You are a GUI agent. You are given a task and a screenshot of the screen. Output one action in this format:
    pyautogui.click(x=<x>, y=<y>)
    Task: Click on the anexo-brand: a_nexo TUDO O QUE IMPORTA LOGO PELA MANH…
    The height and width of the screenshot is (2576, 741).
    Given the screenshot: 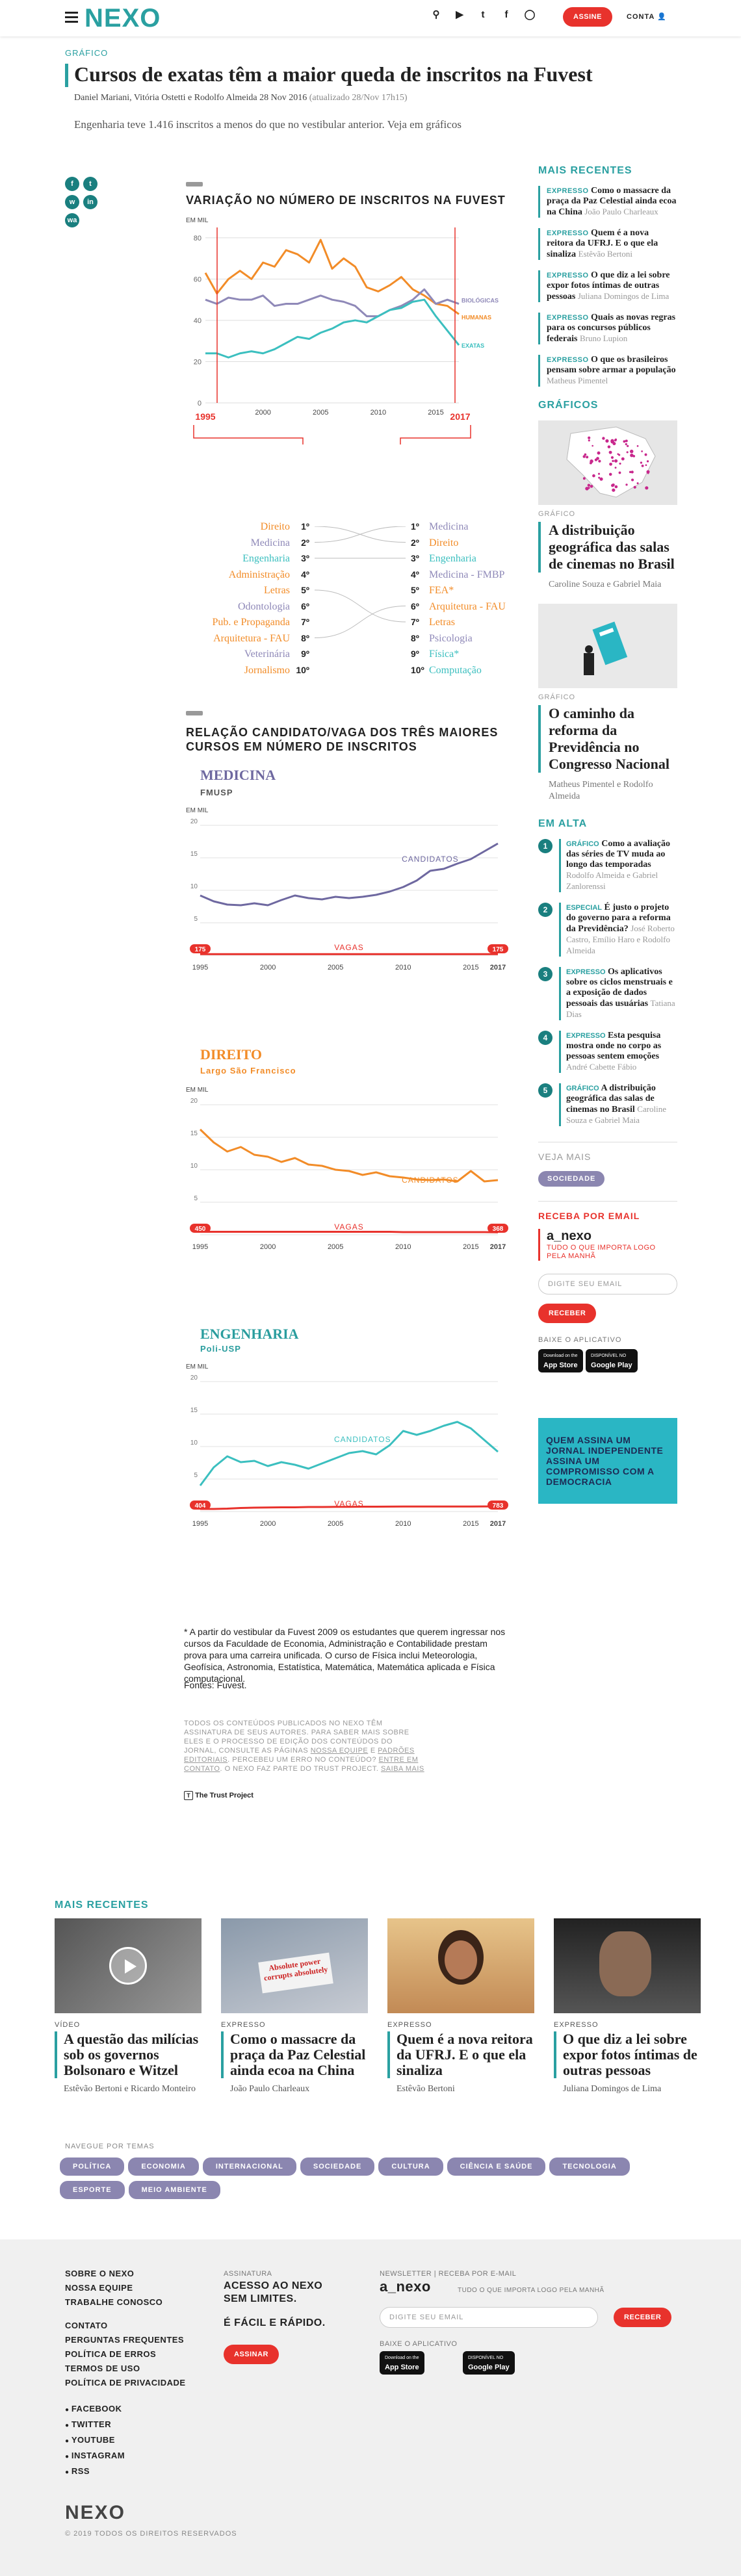 What is the action you would take?
    pyautogui.click(x=607, y=1245)
    